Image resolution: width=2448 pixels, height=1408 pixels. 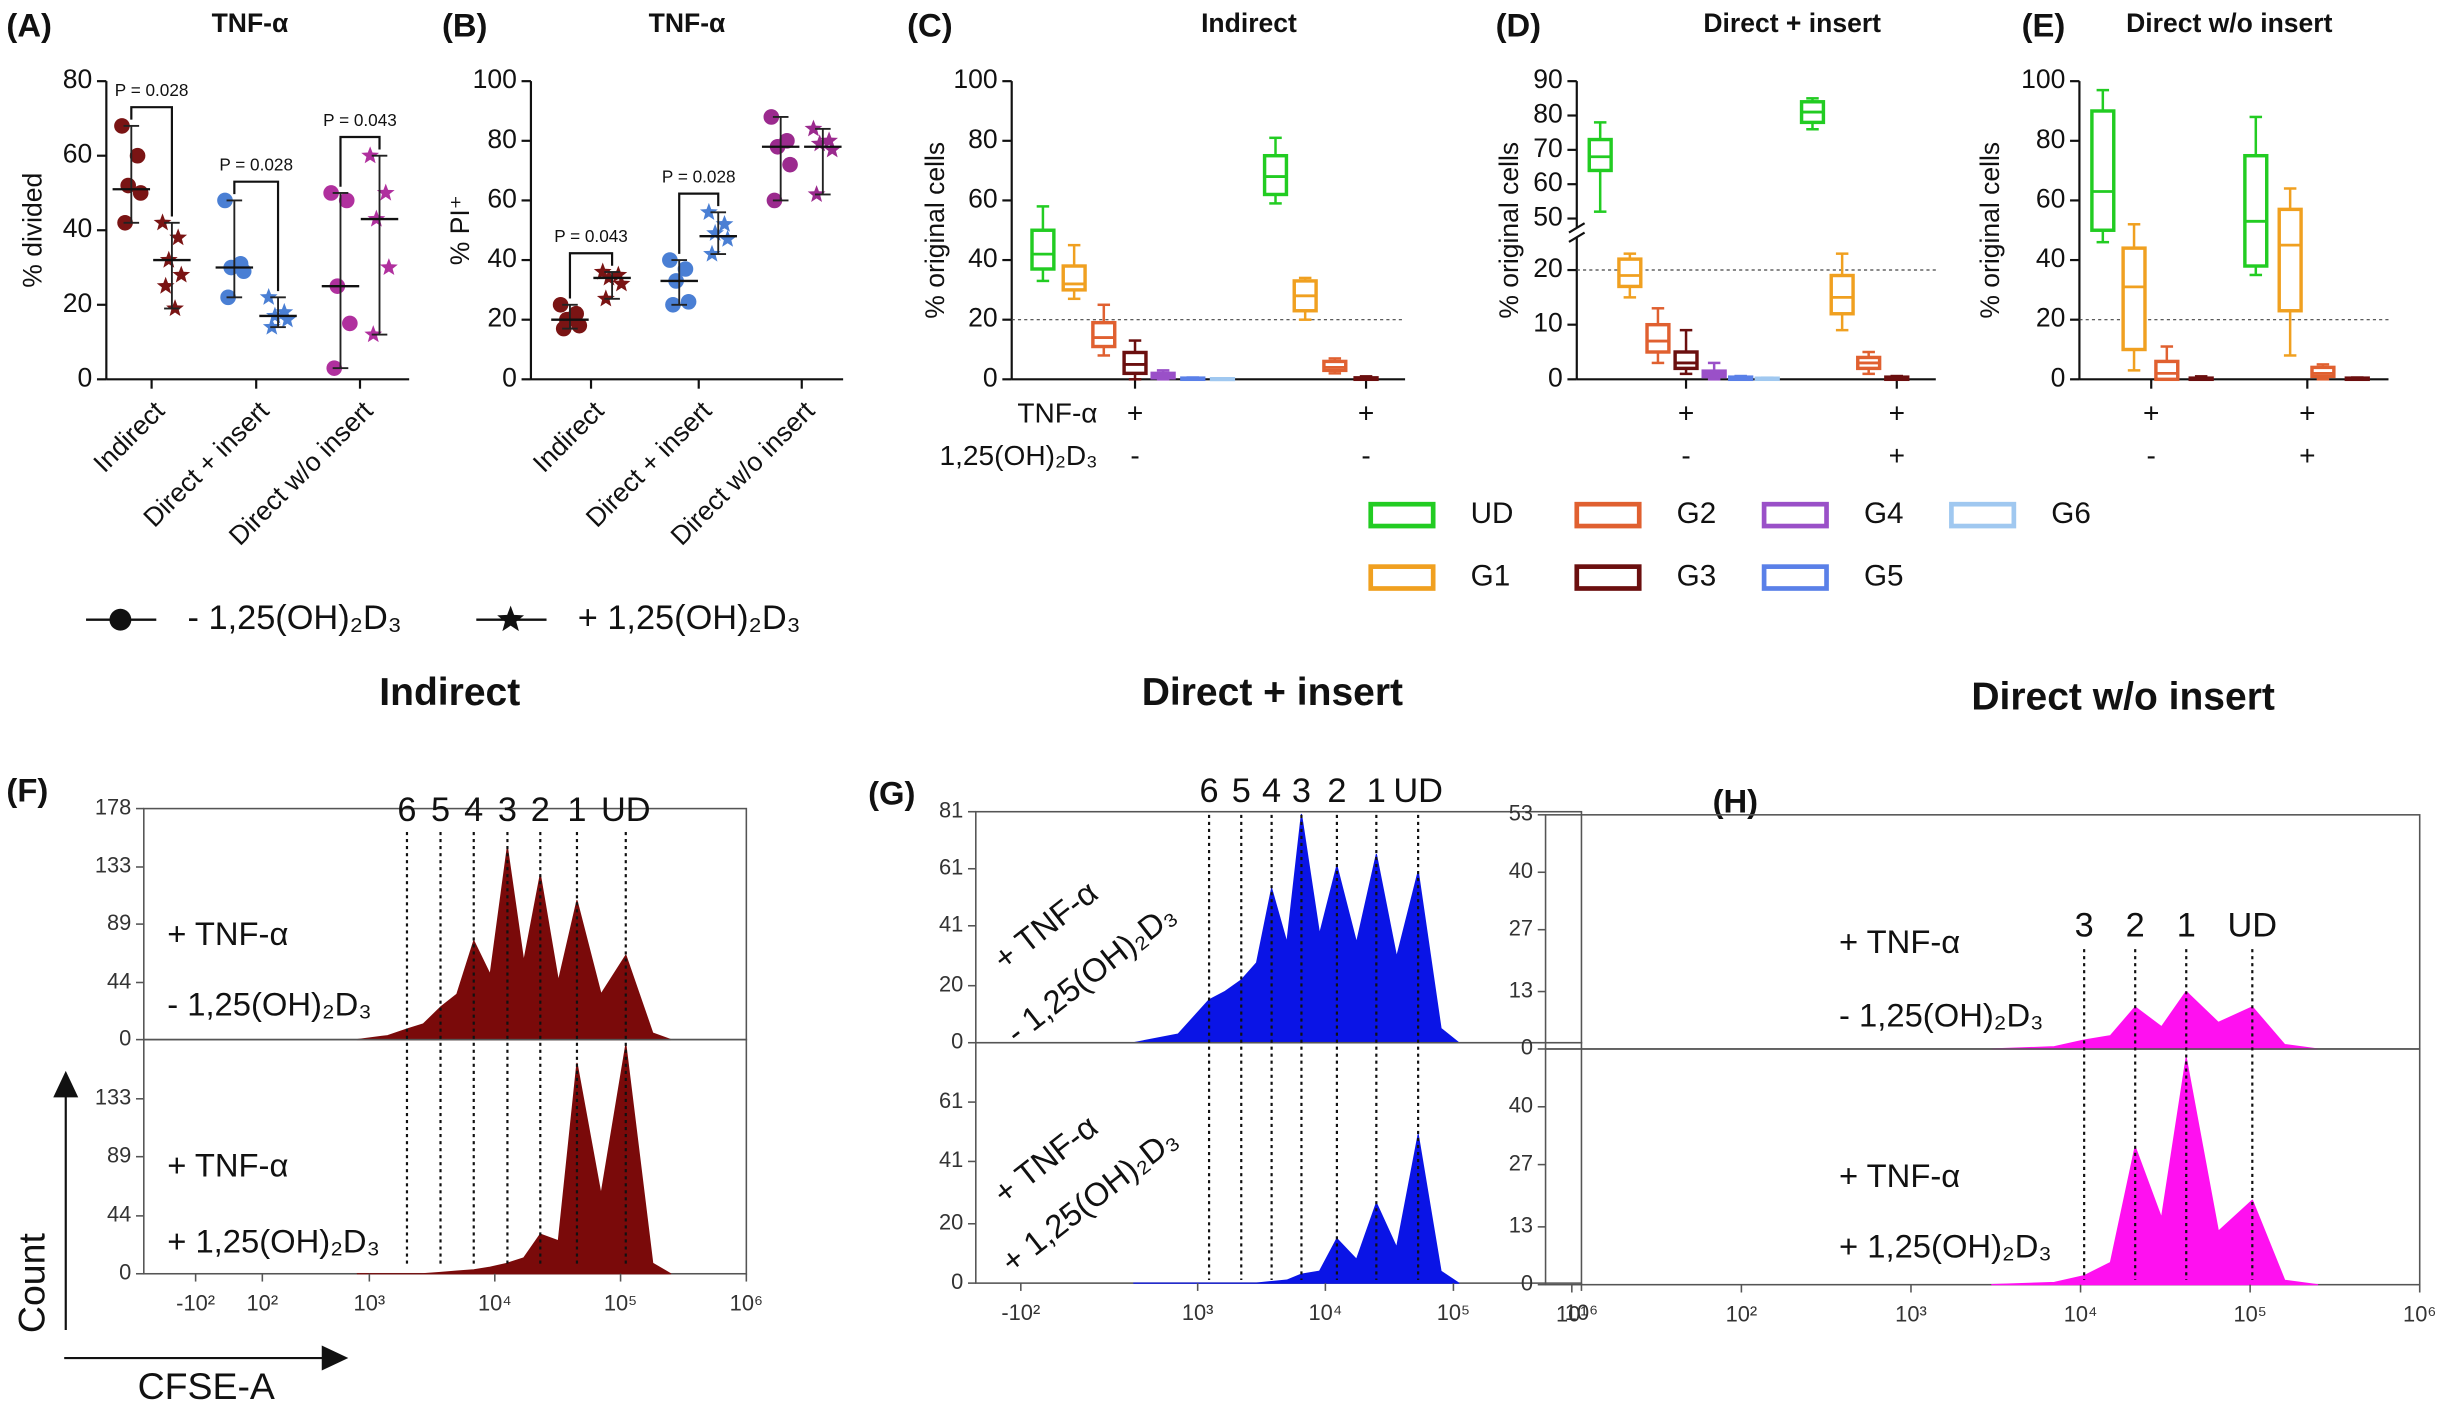 I want to click on condition-label: - 1,25(OH)₂D₃, so click(x=269, y=1003).